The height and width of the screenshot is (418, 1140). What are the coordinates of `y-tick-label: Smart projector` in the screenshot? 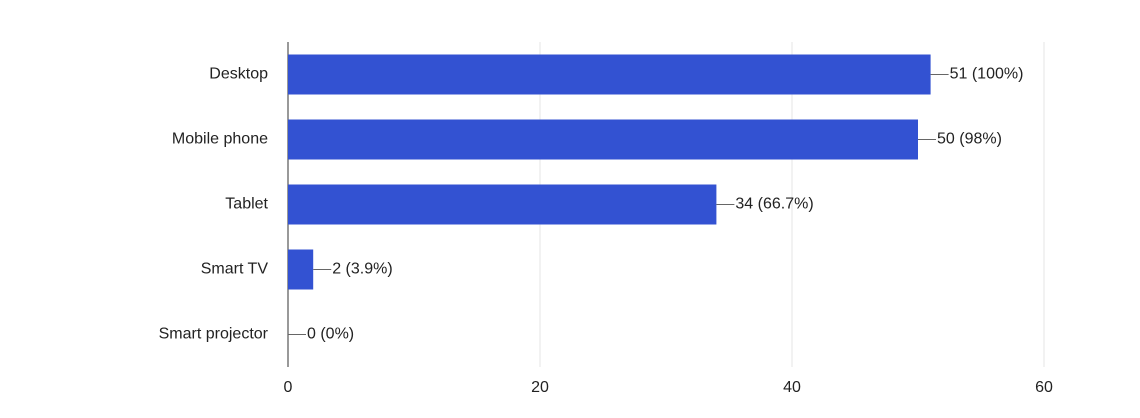 It's located at (214, 334).